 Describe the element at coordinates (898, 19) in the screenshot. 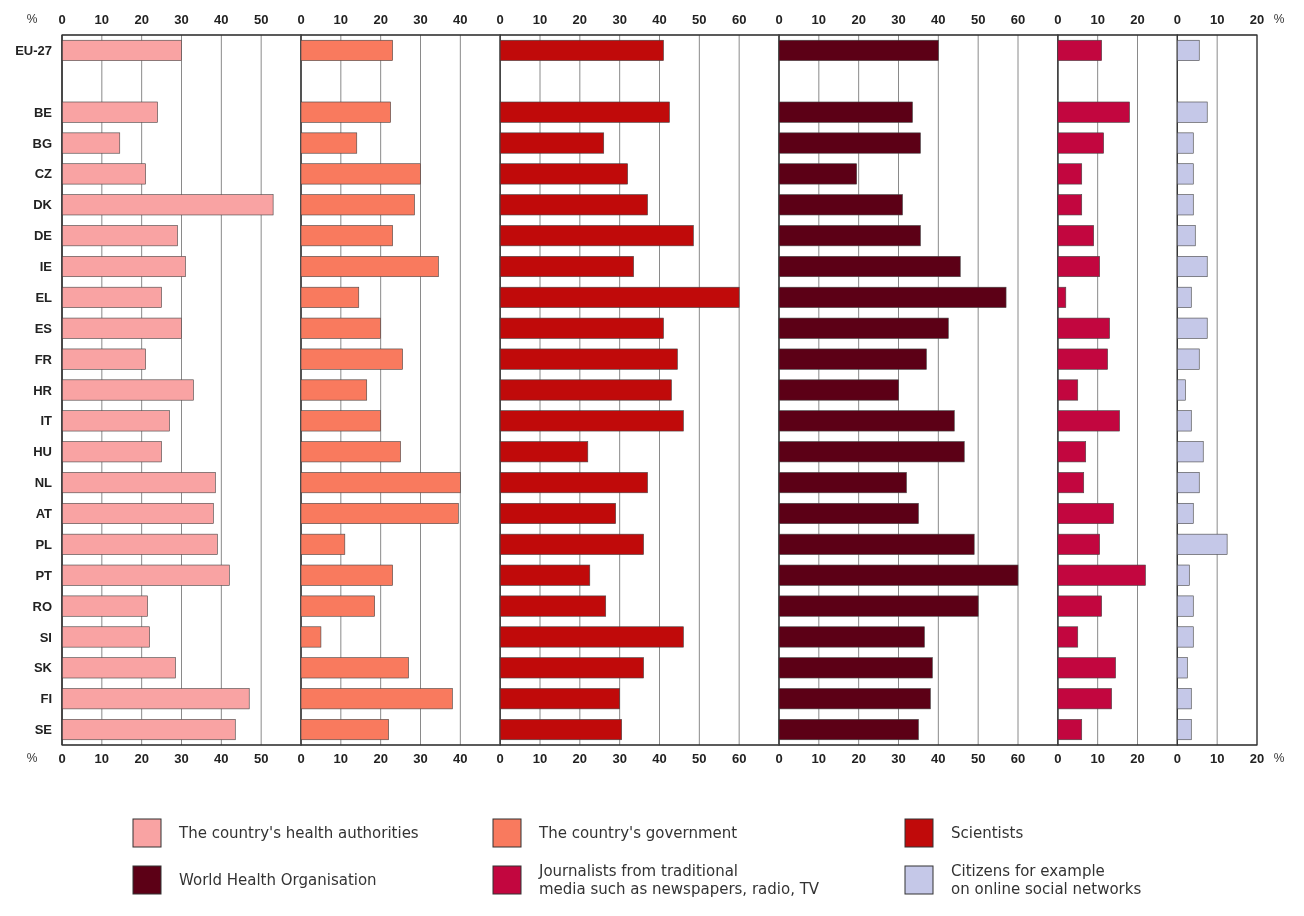

I see `x2-tick-label: 30` at that location.